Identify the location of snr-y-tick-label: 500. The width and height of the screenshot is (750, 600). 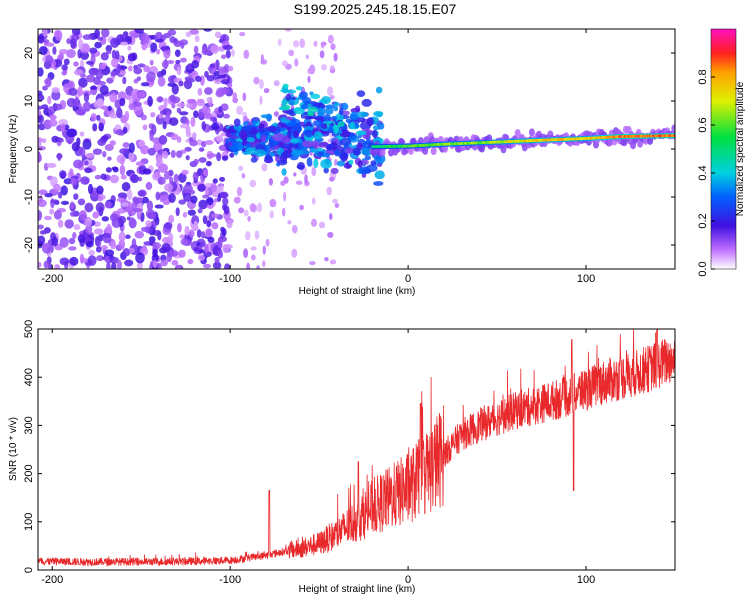
(29, 329).